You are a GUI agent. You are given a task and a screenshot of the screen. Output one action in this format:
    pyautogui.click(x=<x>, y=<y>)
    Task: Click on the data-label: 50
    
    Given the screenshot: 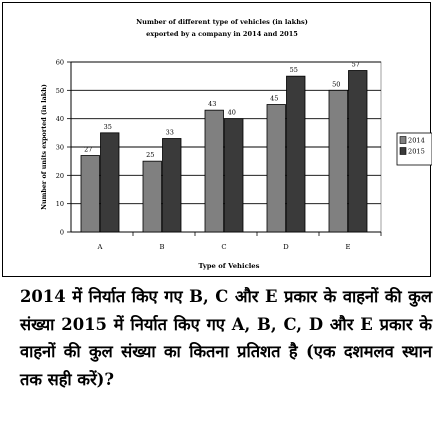 What is the action you would take?
    pyautogui.click(x=336, y=84)
    